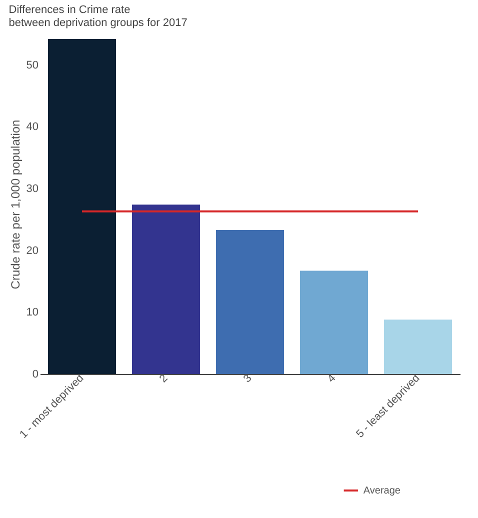  What do you see at coordinates (32, 127) in the screenshot?
I see `y-tick-label: 40` at bounding box center [32, 127].